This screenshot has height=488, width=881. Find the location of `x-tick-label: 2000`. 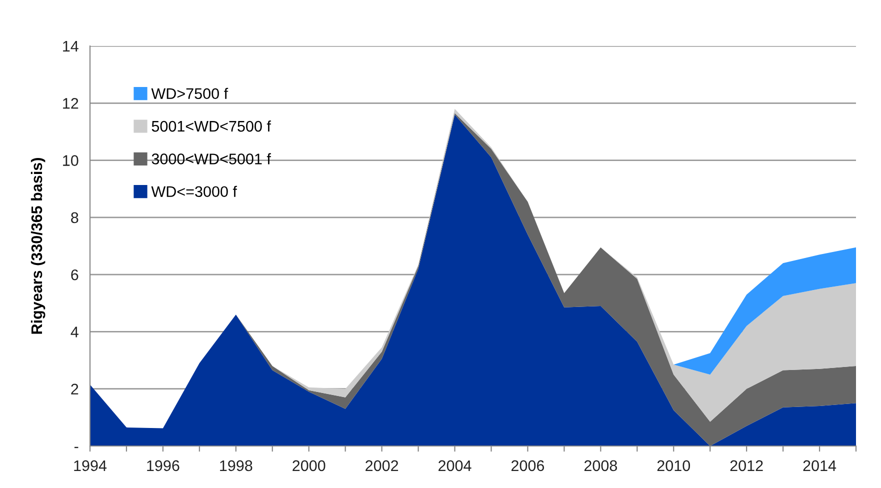

x-tick-label: 2000 is located at coordinates (309, 466).